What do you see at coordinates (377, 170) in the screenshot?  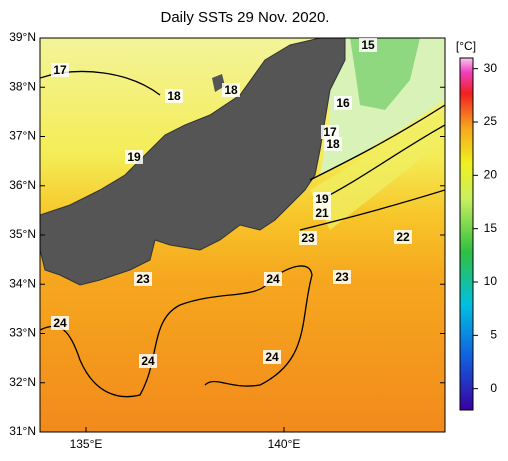 I see `front` at bounding box center [377, 170].